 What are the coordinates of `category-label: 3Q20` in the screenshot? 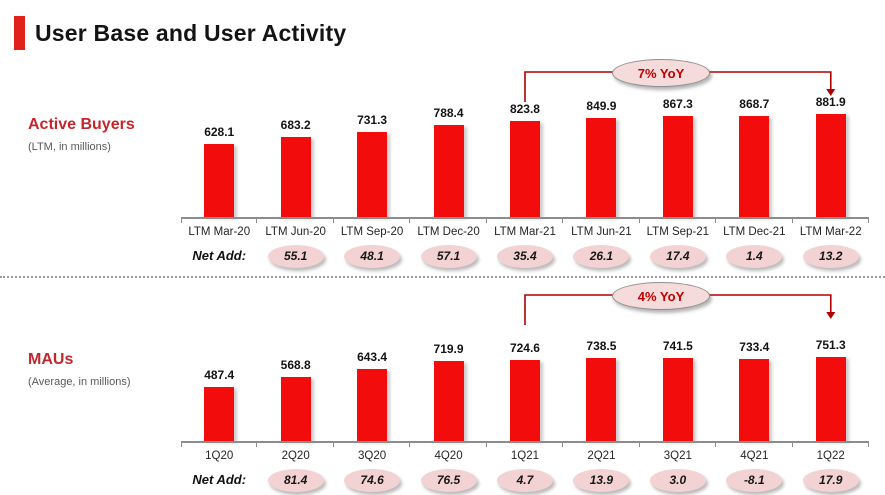 It's located at (372, 454).